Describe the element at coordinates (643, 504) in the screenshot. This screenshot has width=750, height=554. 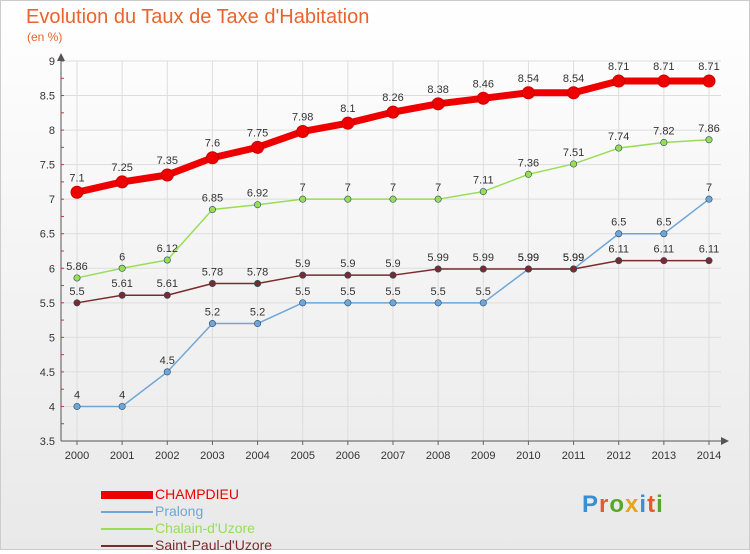
I see `logo-letter: i` at that location.